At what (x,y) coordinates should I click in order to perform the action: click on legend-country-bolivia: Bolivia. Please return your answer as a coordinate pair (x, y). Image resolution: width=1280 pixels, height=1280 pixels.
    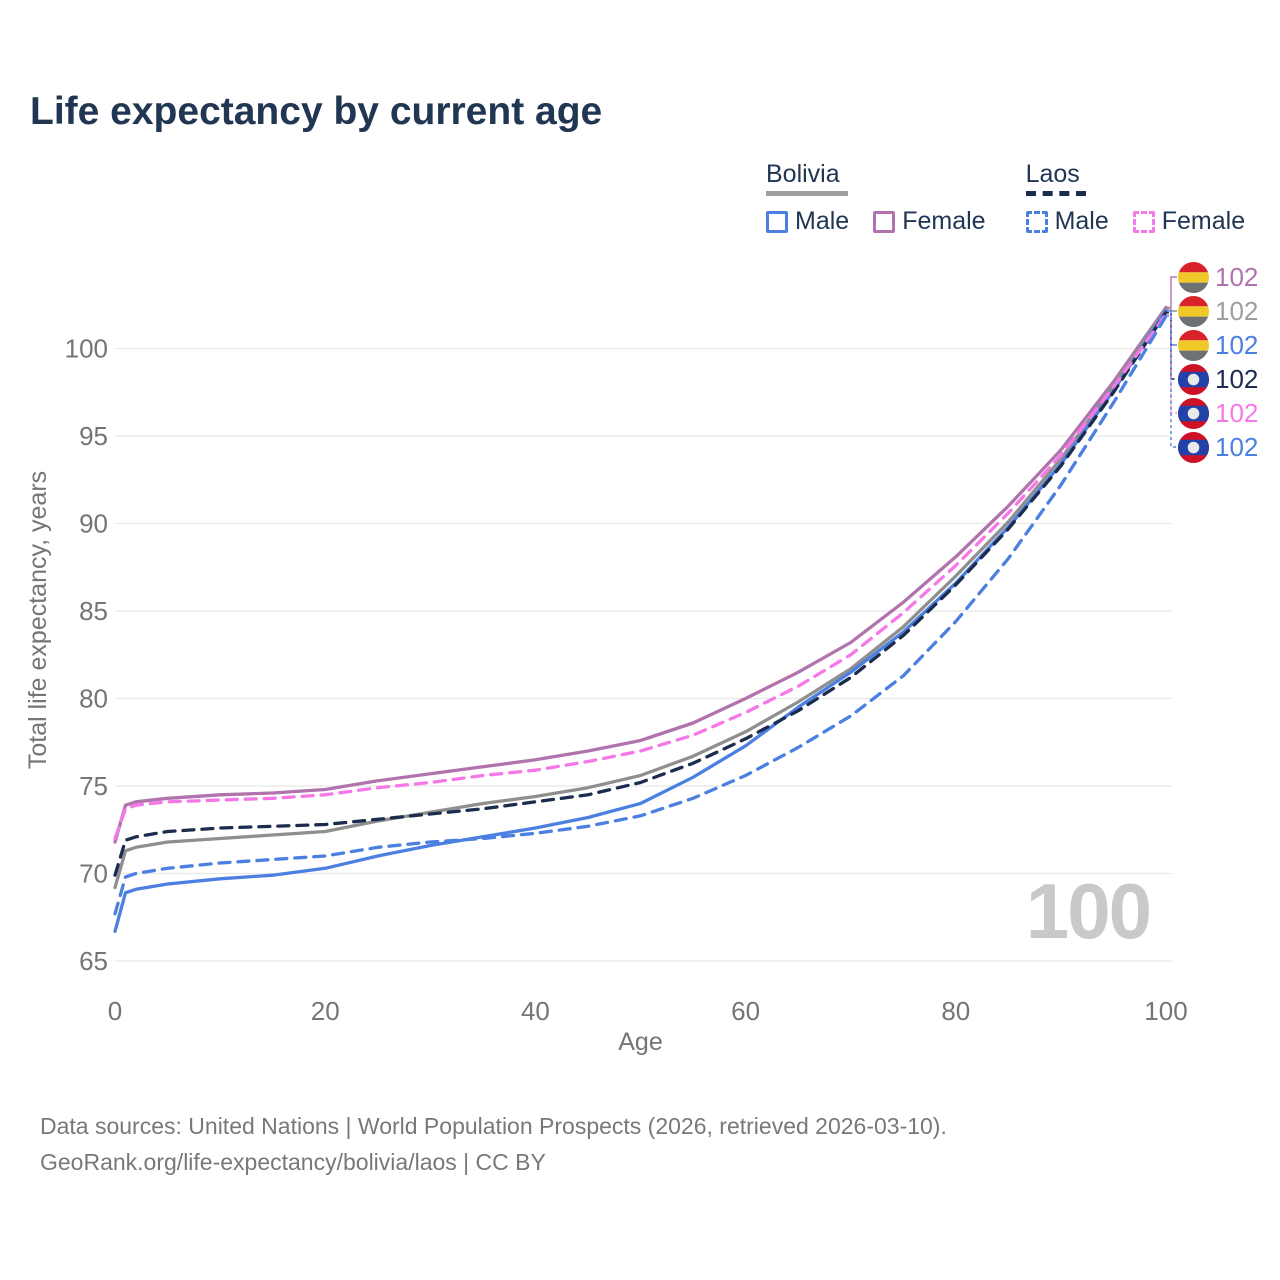
    Looking at the image, I should click on (803, 174).